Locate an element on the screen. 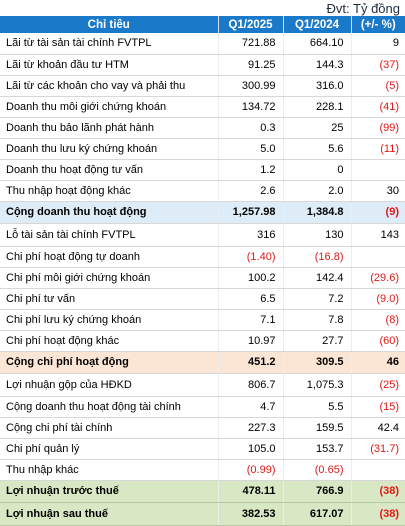 This screenshot has height=526, width=405. row-value-q1-2024: 617.07 is located at coordinates (316, 514).